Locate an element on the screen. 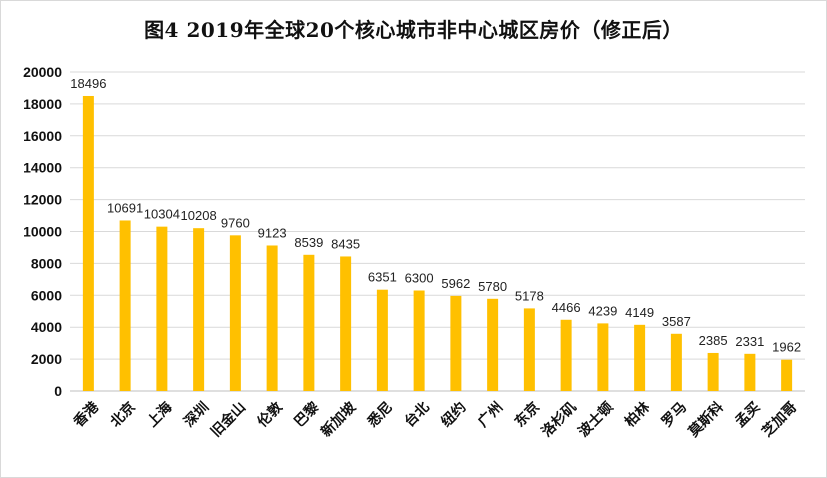  y-tick-label: 12000 is located at coordinates (42, 200).